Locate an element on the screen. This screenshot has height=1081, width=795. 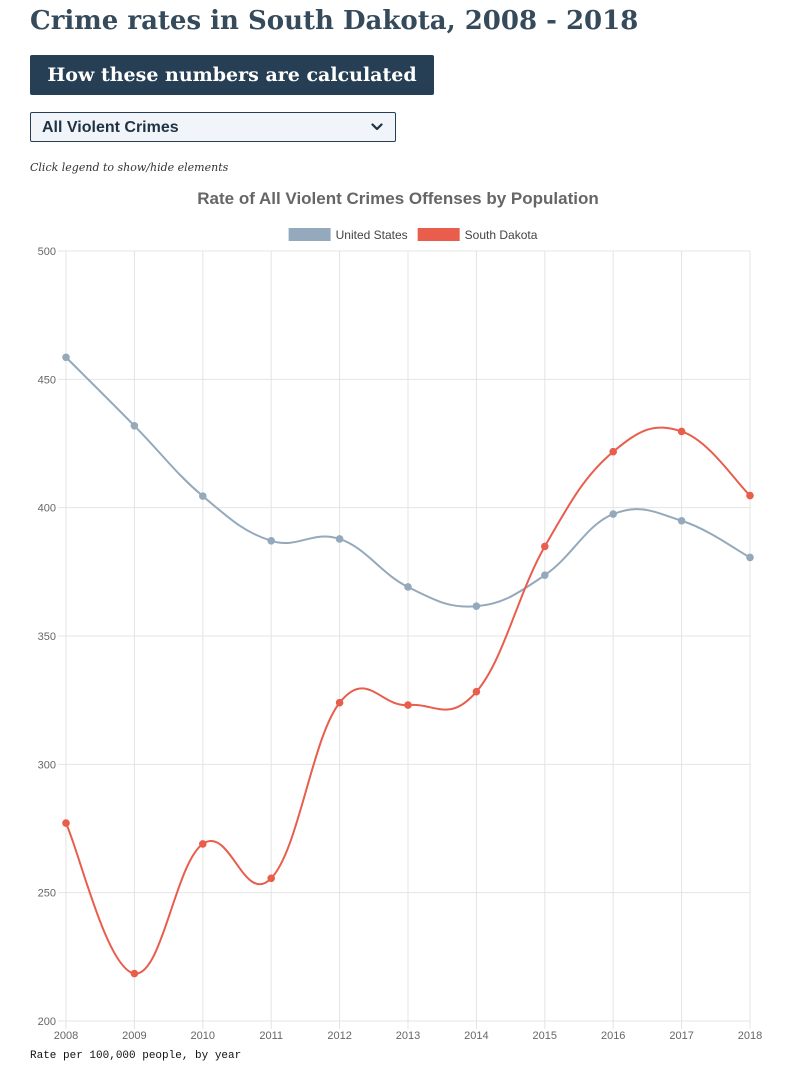
legend-hint: Click legend to show/hide elements is located at coordinates (129, 167).